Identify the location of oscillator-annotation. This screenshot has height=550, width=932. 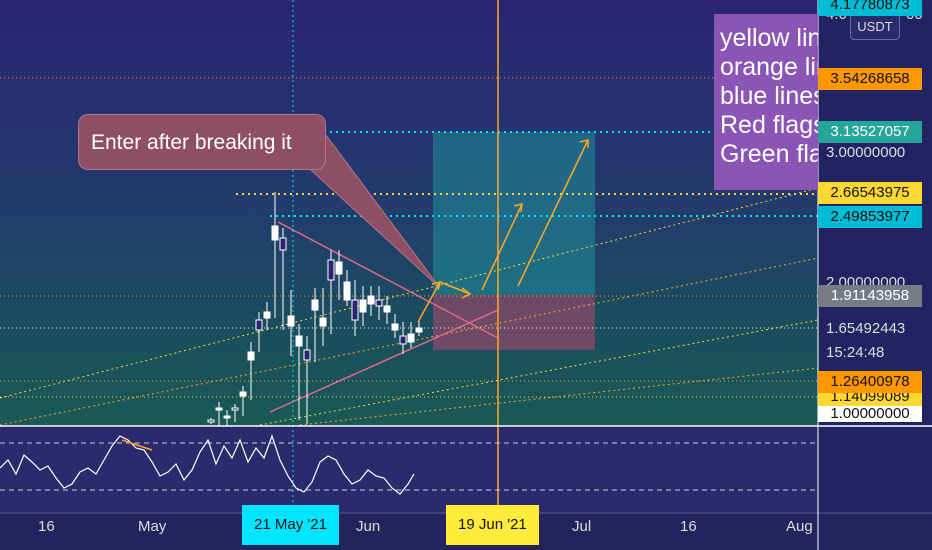
(137, 445).